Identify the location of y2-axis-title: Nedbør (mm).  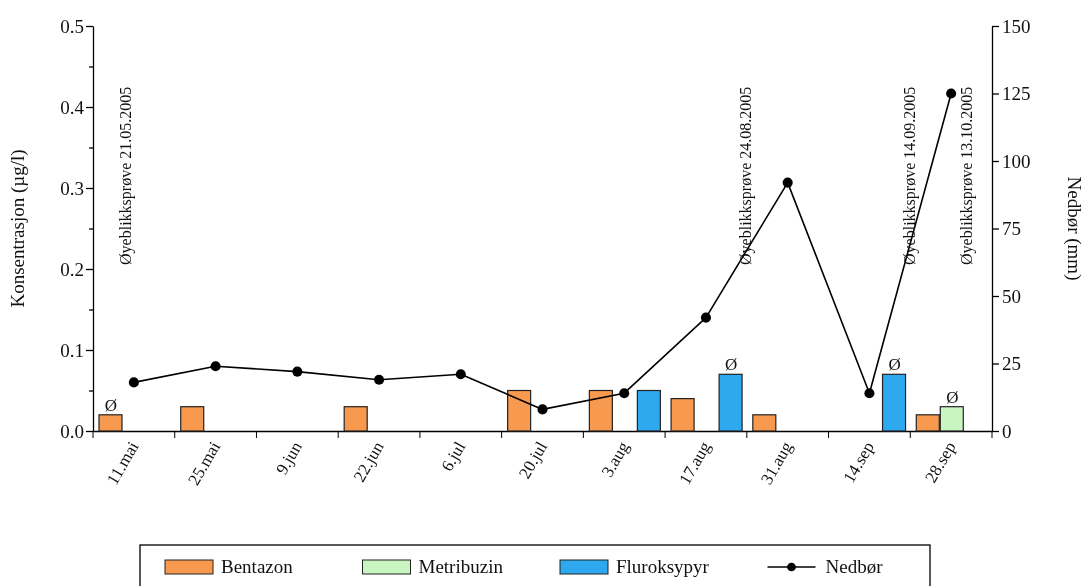
(1074, 228).